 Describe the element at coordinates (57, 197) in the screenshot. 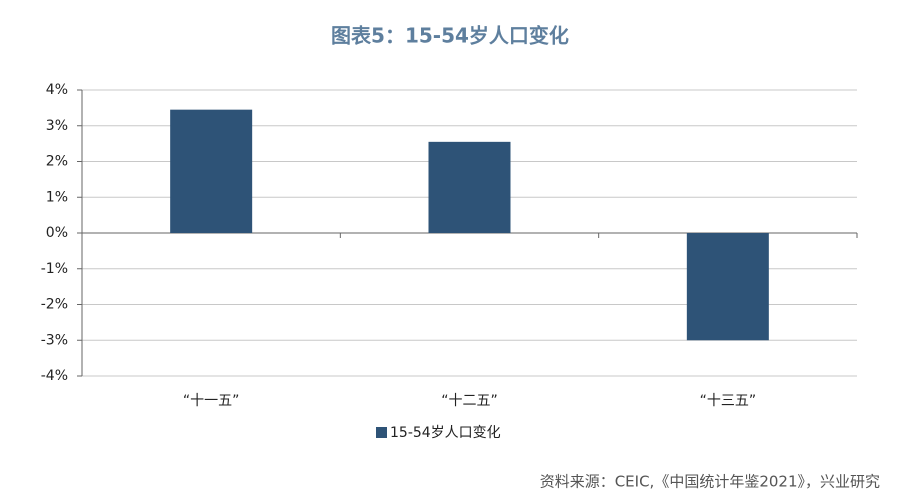

I see `y-tick-label: 1%` at that location.